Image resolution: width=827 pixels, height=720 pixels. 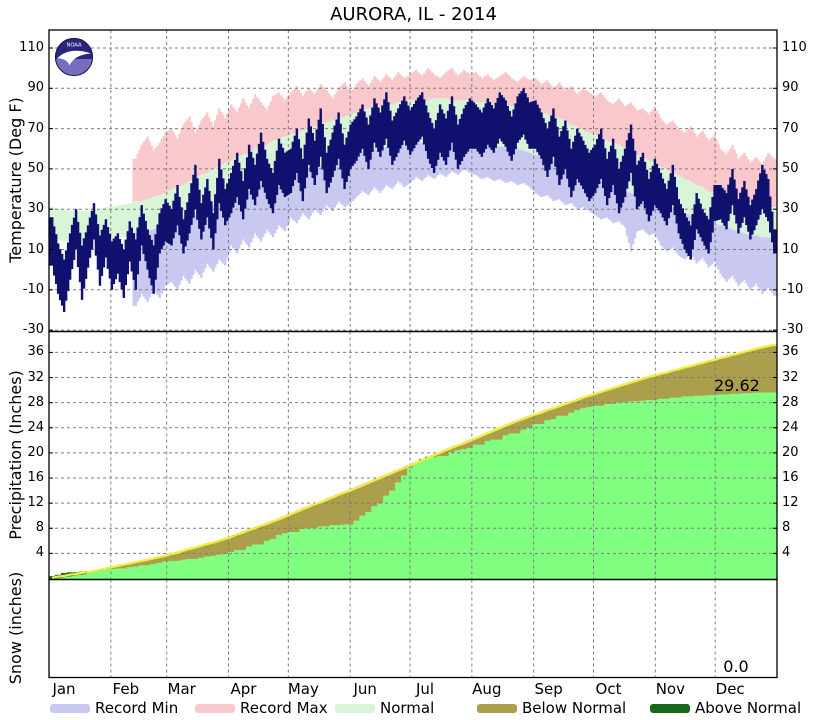 I want to click on page-title: AURORA, IL - 2014, so click(x=413, y=14).